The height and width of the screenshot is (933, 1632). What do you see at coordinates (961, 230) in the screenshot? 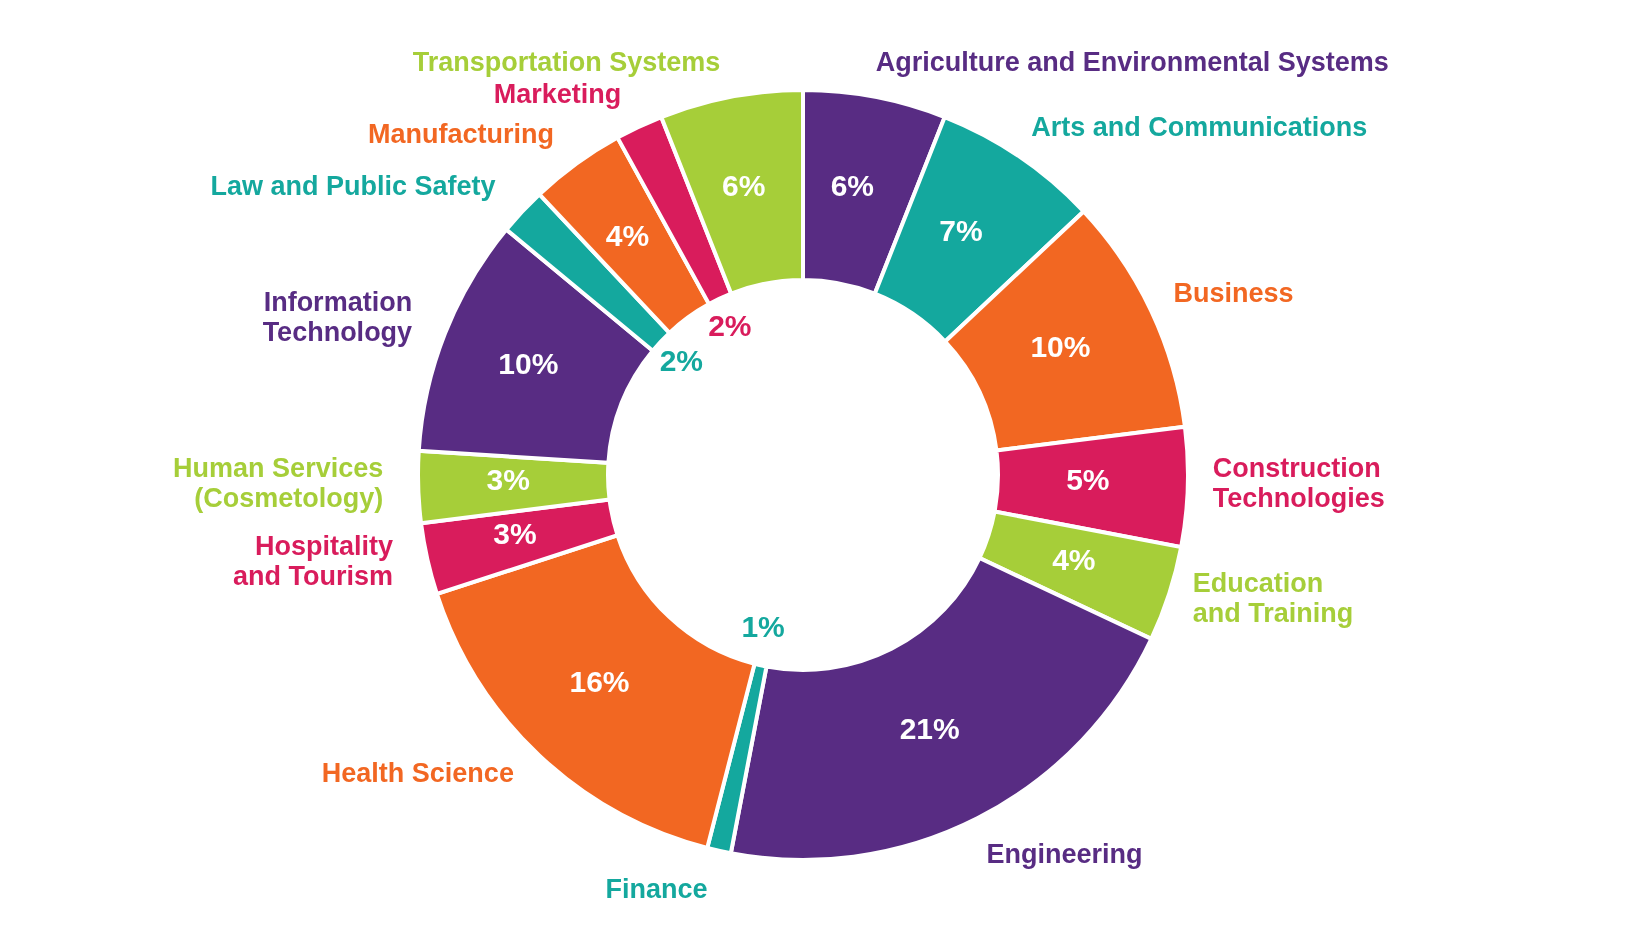
I see `data-label: 7%` at bounding box center [961, 230].